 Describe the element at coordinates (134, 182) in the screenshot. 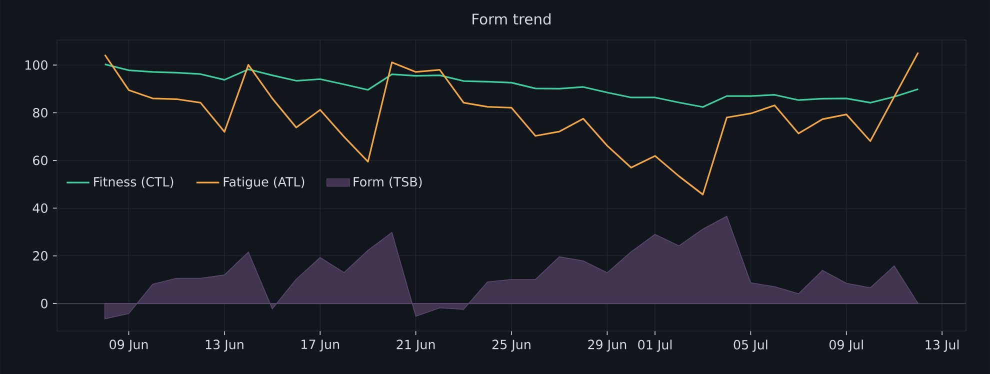

I see `legend-label: Fitness (CTL)` at that location.